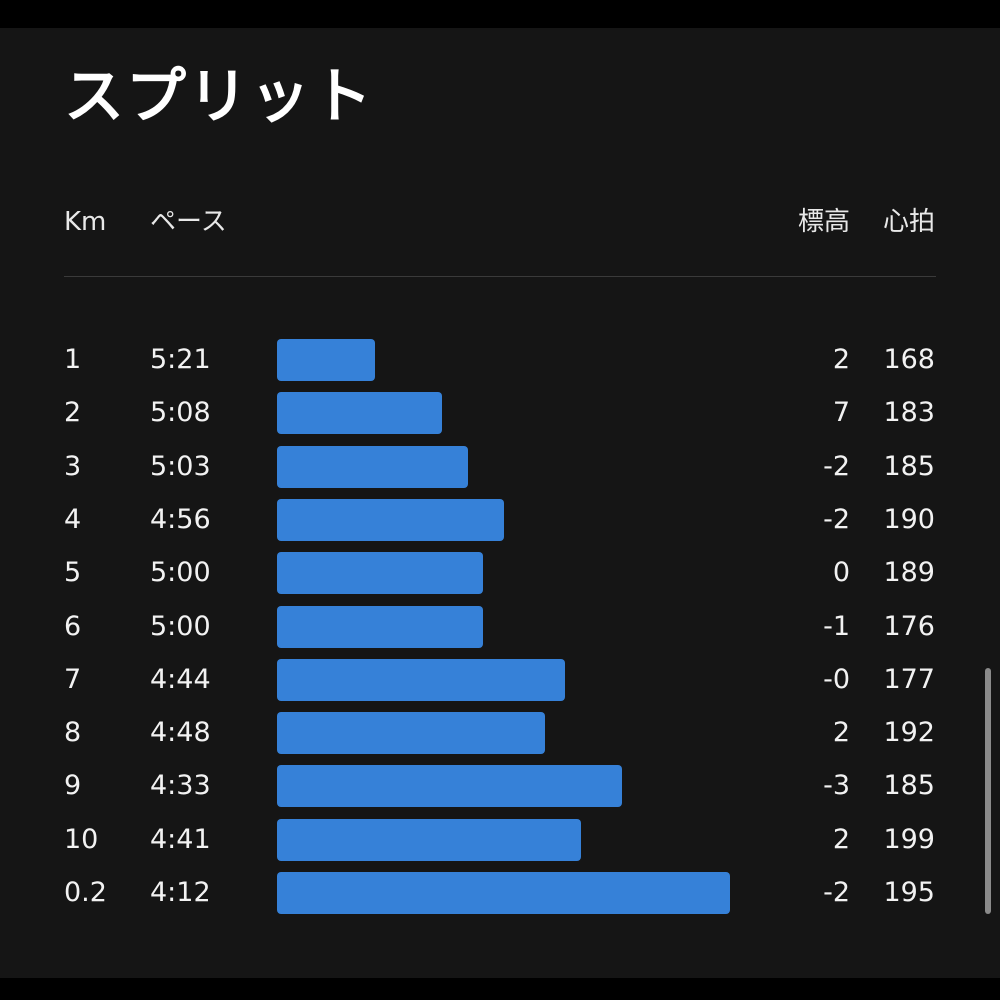 The height and width of the screenshot is (1000, 1000). What do you see at coordinates (85, 892) in the screenshot?
I see `split-km: 0.2` at bounding box center [85, 892].